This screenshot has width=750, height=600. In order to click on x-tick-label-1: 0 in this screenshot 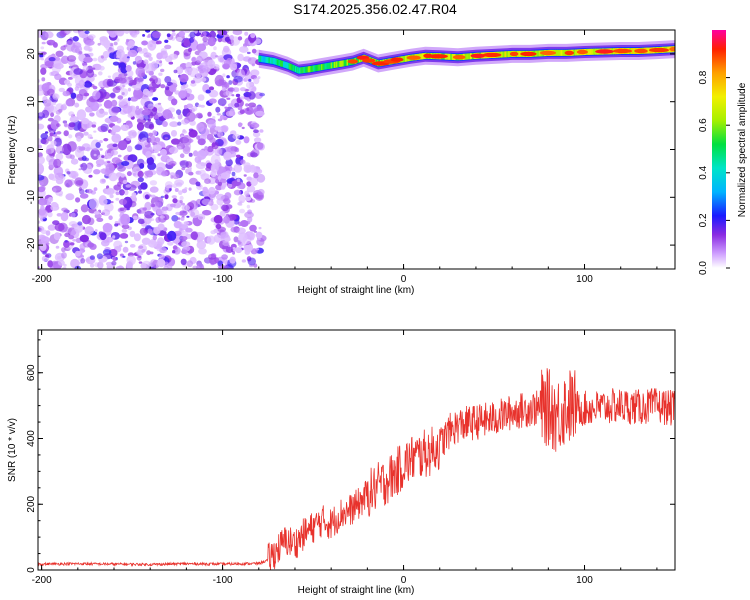, I will do `click(404, 279)`.